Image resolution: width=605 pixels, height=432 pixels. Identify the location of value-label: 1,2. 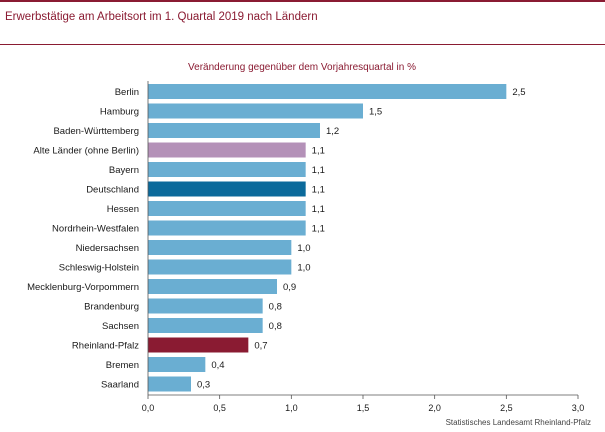
(332, 131).